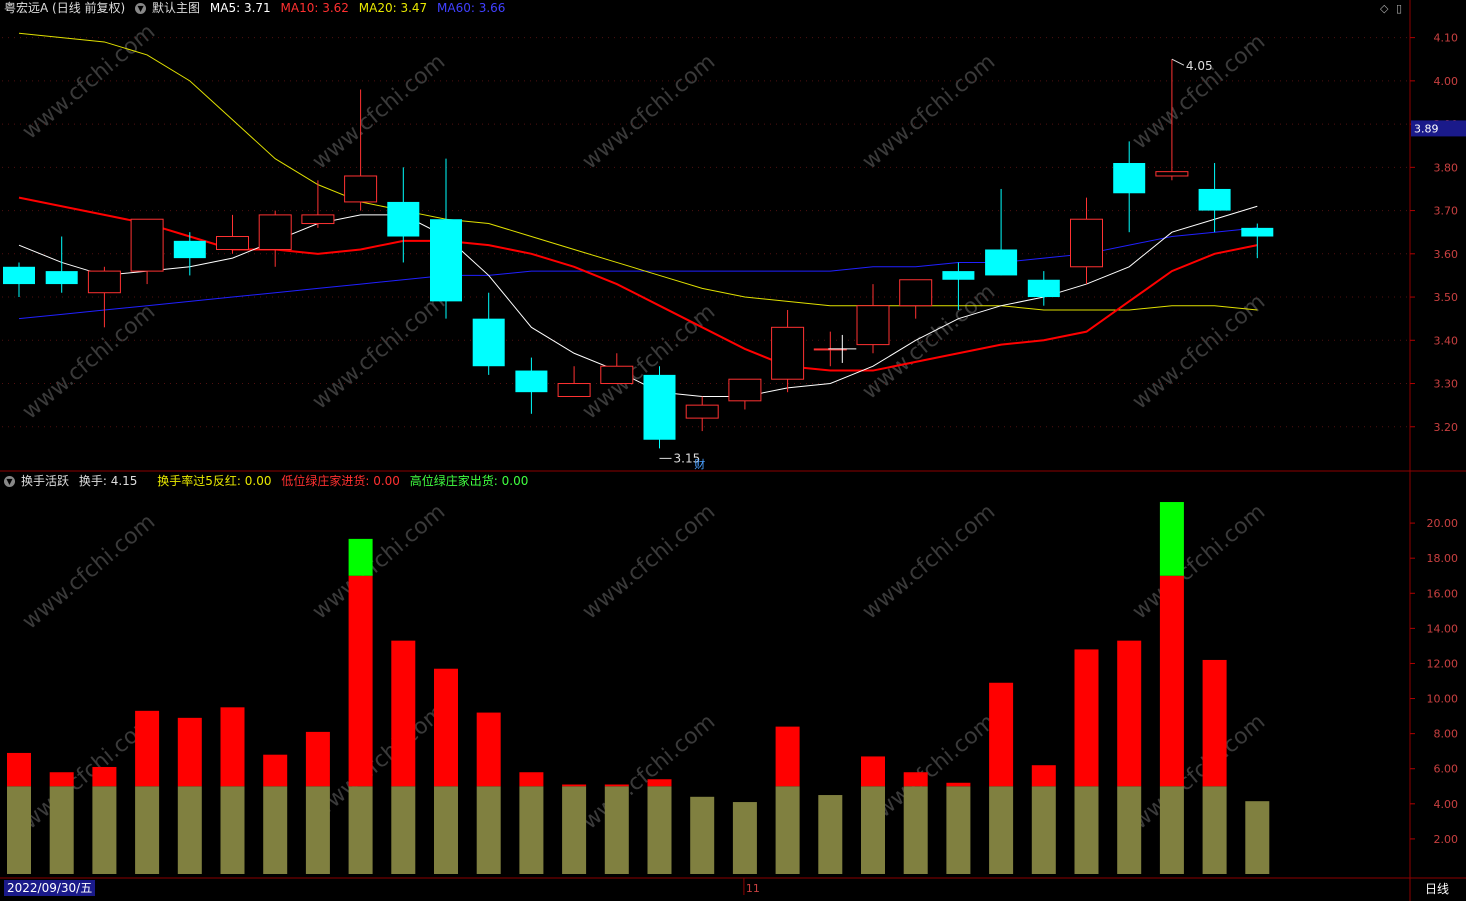 The height and width of the screenshot is (901, 1466). What do you see at coordinates (1384, 8) in the screenshot?
I see `diamond-icon: ◇` at bounding box center [1384, 8].